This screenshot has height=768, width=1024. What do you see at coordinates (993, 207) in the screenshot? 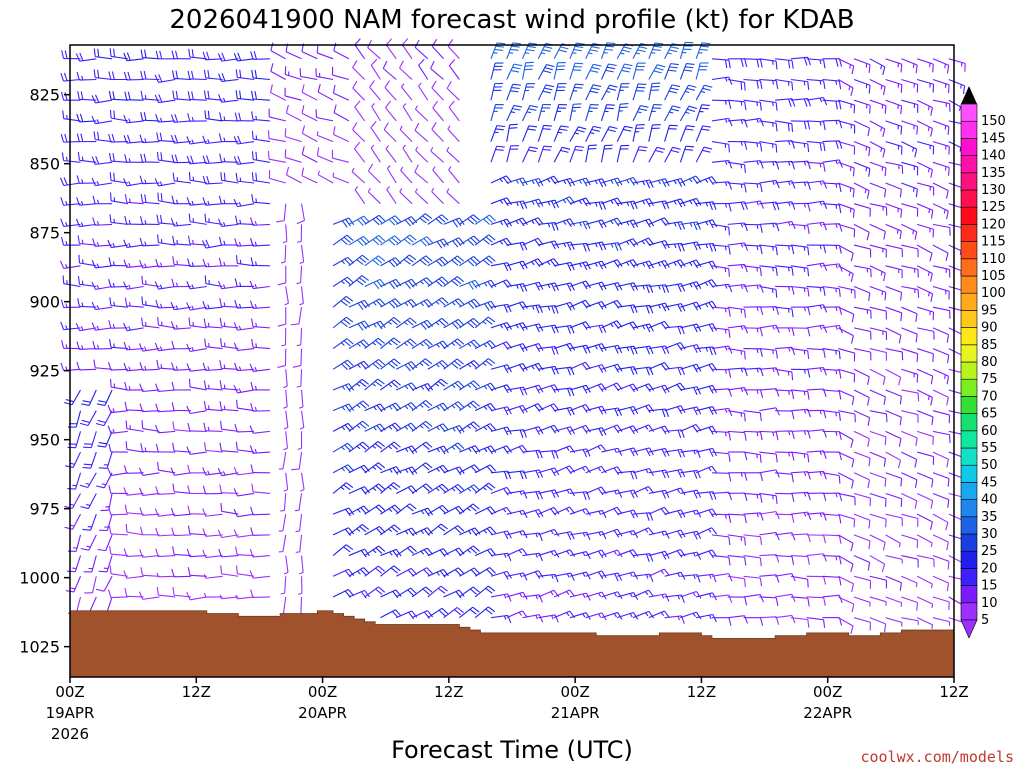
I see `colorbar-label: 125` at bounding box center [993, 207].